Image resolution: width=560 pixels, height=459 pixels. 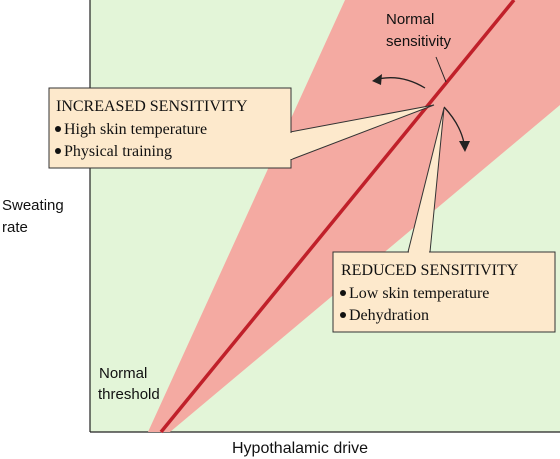 I want to click on x-axis-label: Hypothalamic drive, so click(x=300, y=448).